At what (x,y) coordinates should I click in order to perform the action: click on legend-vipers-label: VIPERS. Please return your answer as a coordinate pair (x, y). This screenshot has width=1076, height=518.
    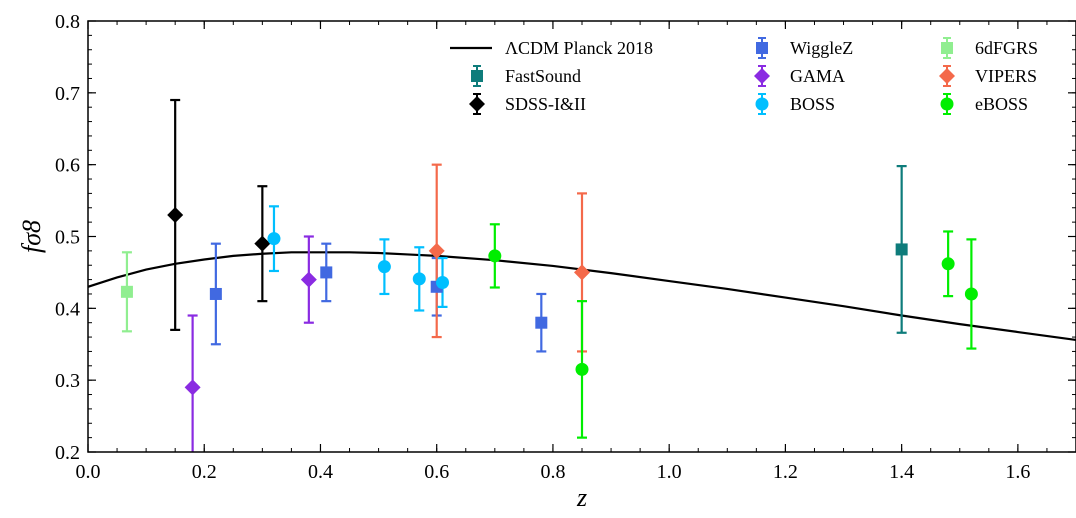
    Looking at the image, I should click on (1006, 76).